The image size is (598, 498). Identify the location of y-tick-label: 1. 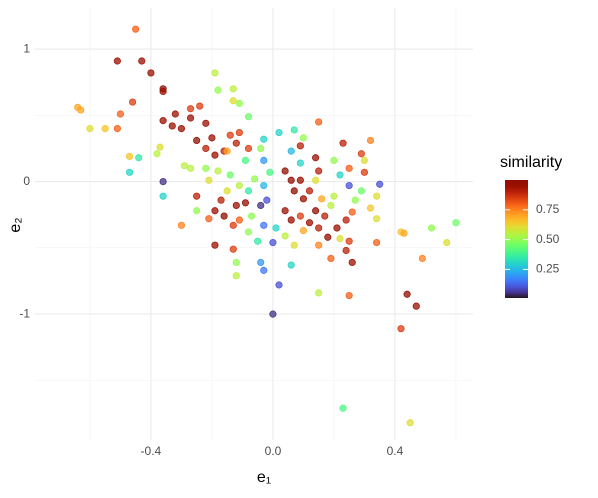
(26, 48).